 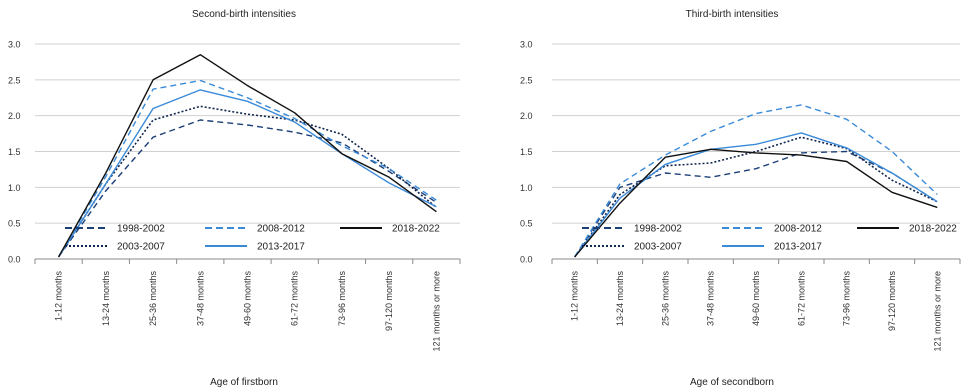 I want to click on chart-title: Third-birth intensities, so click(x=732, y=14).